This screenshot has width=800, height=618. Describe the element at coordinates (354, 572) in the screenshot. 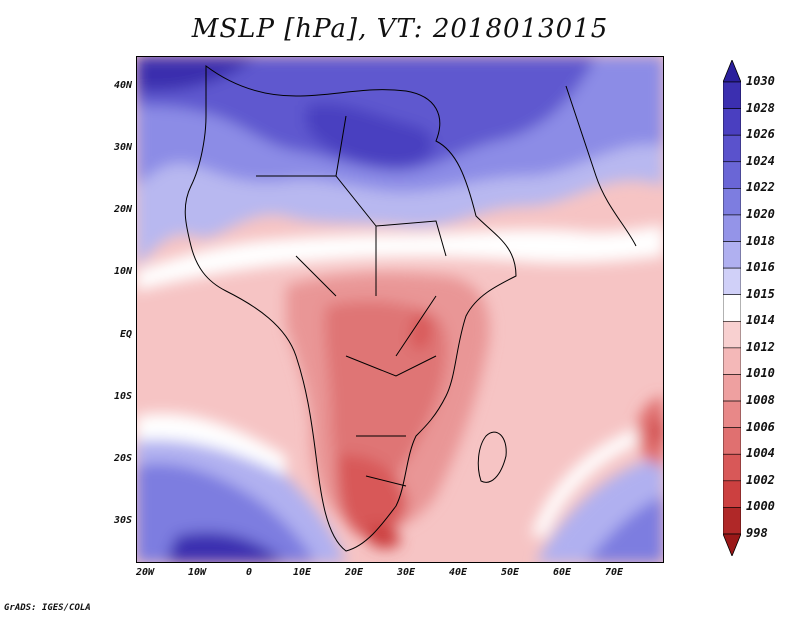

I see `lon-label-20e: 20E` at that location.